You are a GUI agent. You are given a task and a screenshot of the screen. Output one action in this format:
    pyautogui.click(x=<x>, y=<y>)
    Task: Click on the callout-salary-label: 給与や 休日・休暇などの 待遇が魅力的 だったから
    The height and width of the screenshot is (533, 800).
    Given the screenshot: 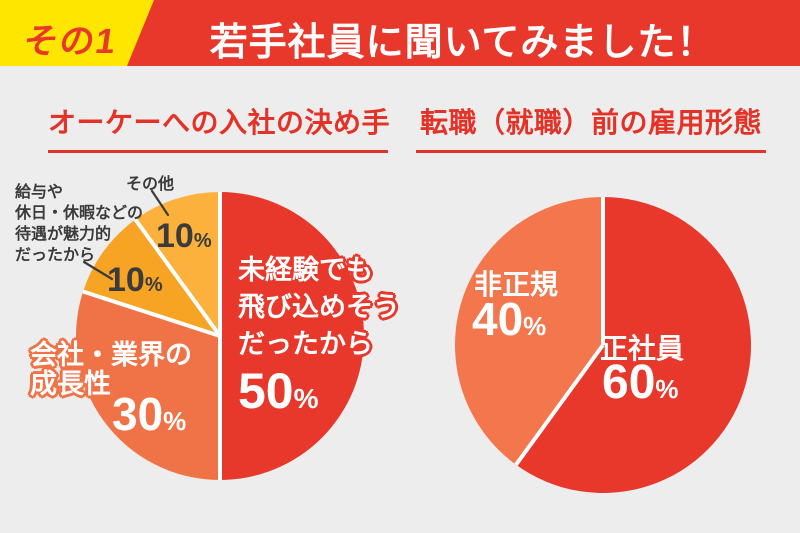 What is the action you would take?
    pyautogui.click(x=79, y=224)
    